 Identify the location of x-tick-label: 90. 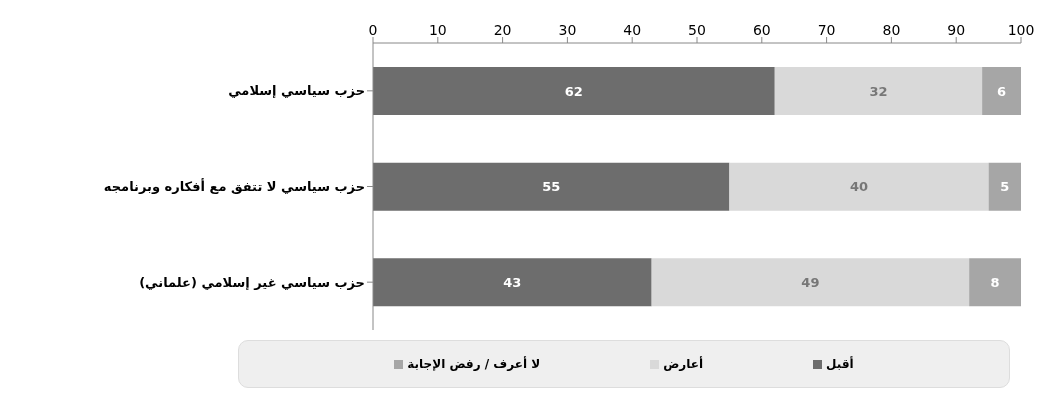
(956, 30).